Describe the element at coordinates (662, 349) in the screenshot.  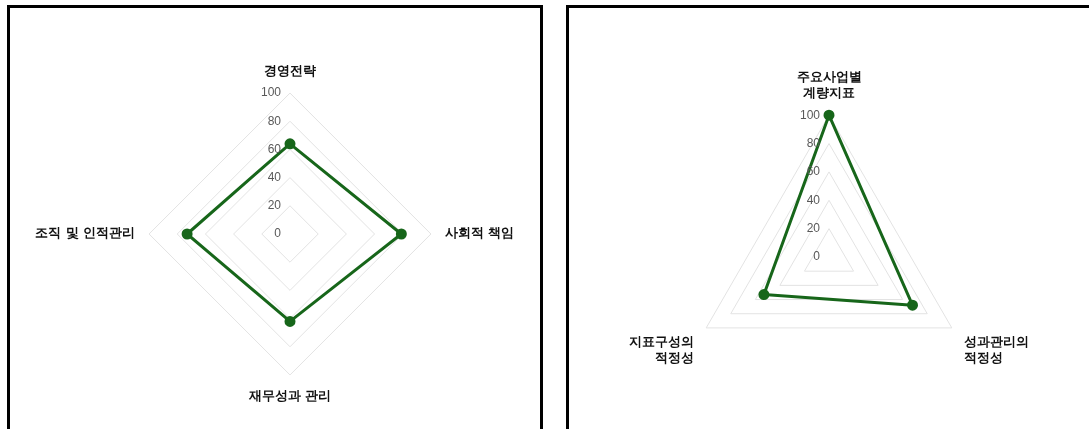
I see `spoke-label: 지표구성의 적정성` at that location.